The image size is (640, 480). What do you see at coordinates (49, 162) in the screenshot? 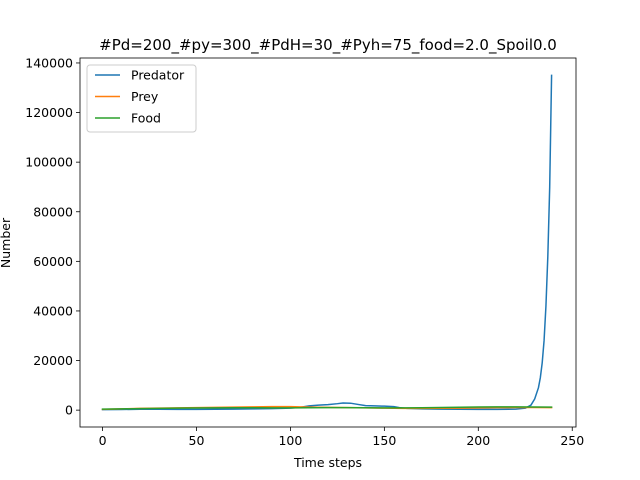
I see `y-tick-label: 100000` at bounding box center [49, 162].